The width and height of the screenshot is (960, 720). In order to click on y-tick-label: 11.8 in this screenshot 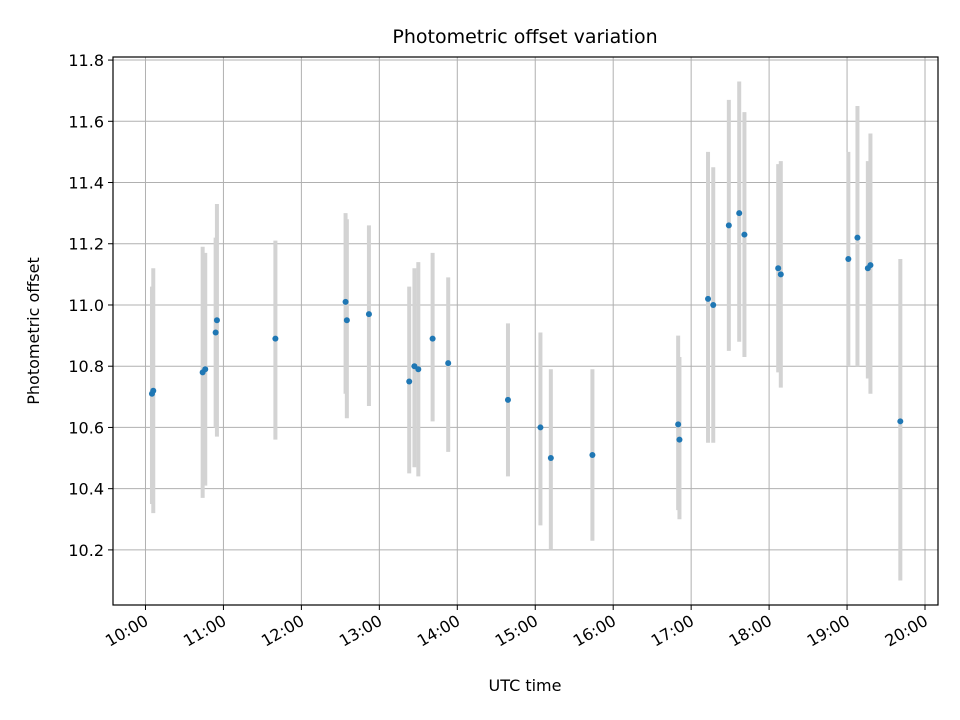, I will do `click(86, 60)`.